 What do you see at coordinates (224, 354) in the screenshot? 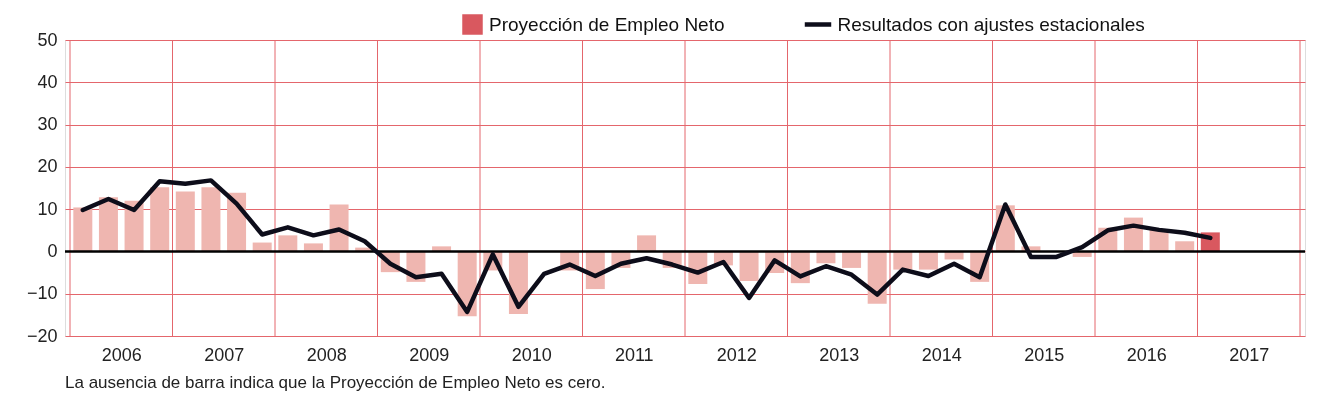
I see `x-tick-label: 2007` at bounding box center [224, 354].